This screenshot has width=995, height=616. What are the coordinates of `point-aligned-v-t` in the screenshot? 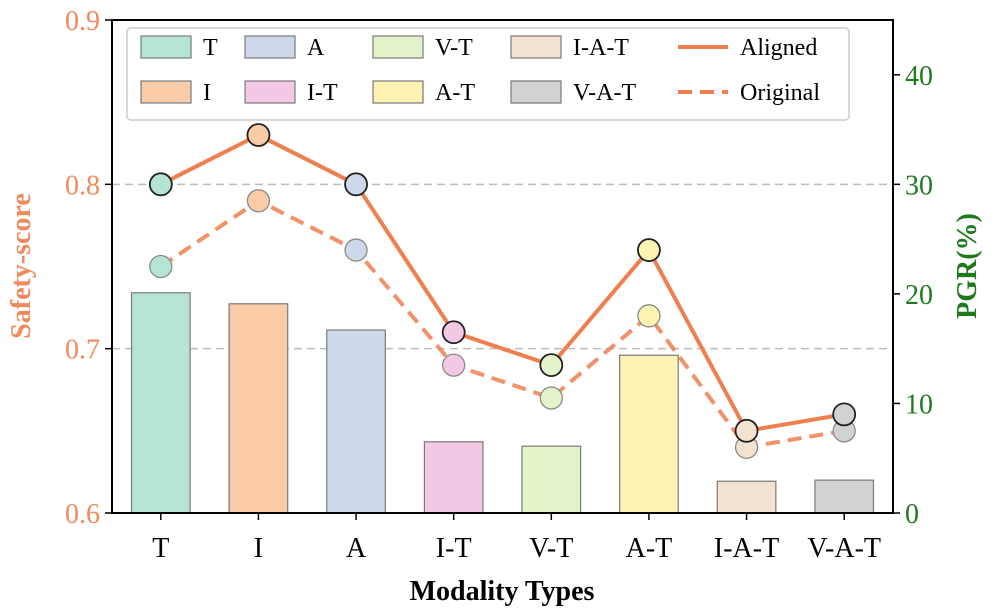 It's located at (551, 365).